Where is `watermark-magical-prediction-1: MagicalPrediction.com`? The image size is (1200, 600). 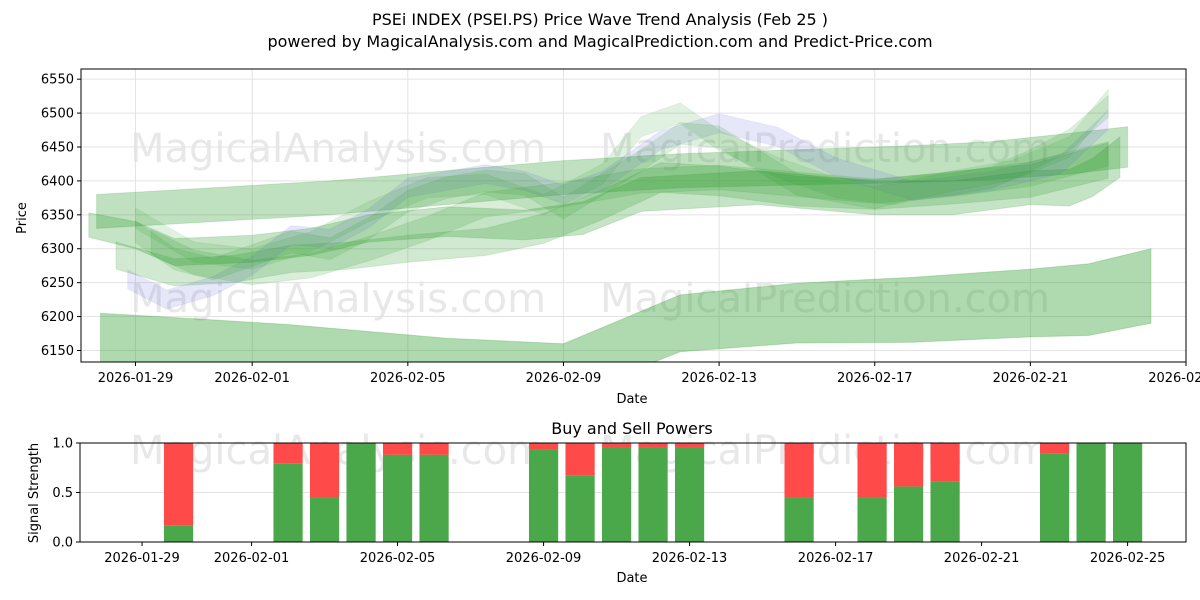
watermark-magical-prediction-1: MagicalPrediction.com is located at coordinates (825, 149).